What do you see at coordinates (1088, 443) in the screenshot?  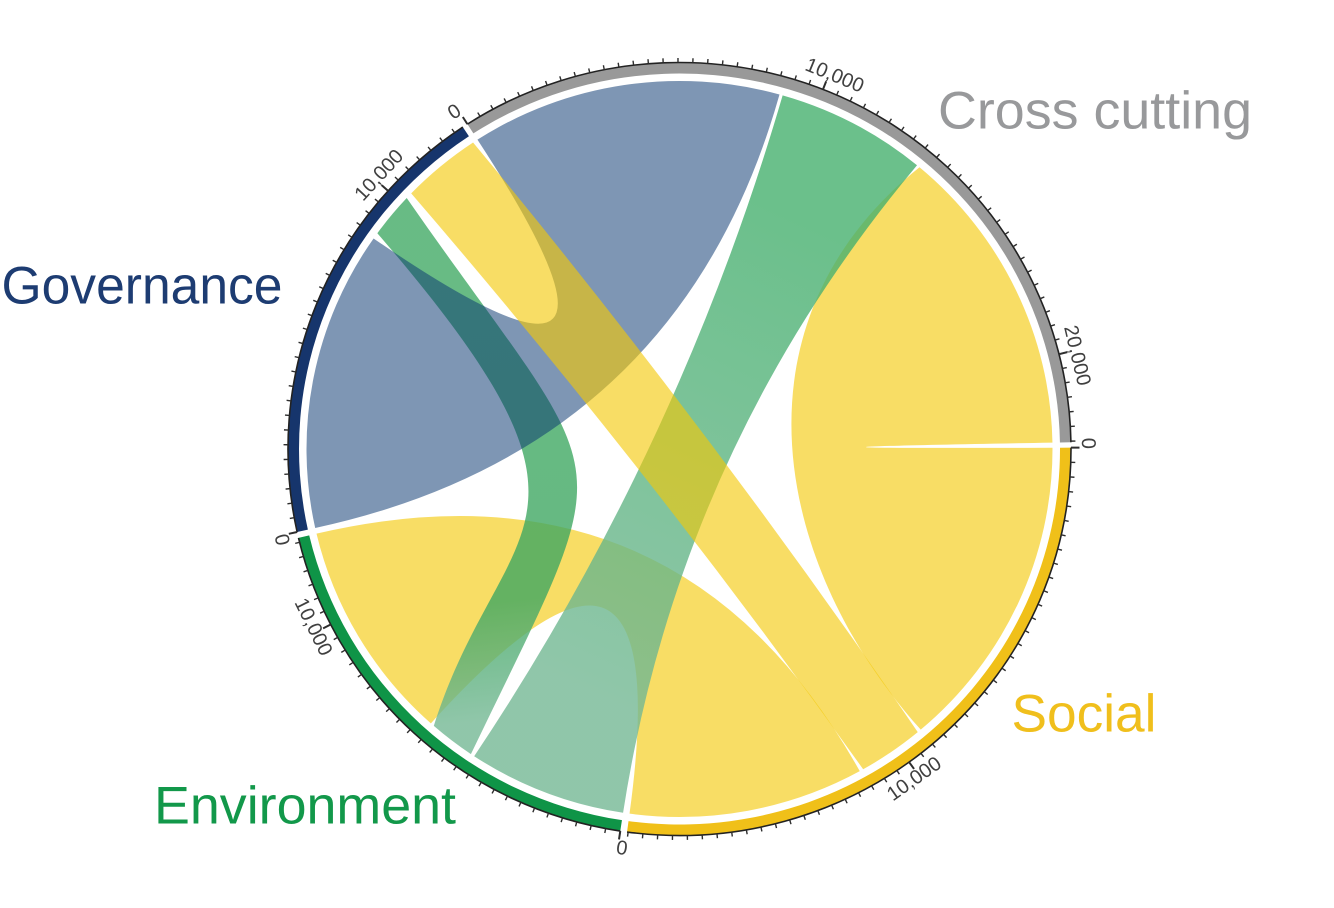 I see `svg-text: 0` at bounding box center [1088, 443].